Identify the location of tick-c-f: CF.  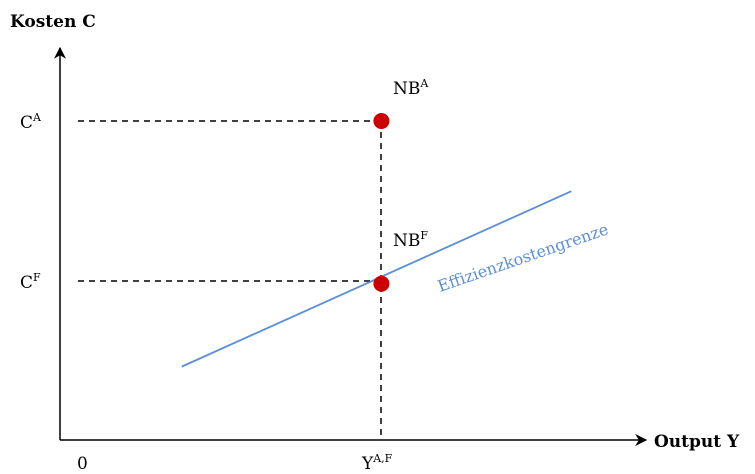
(30, 282).